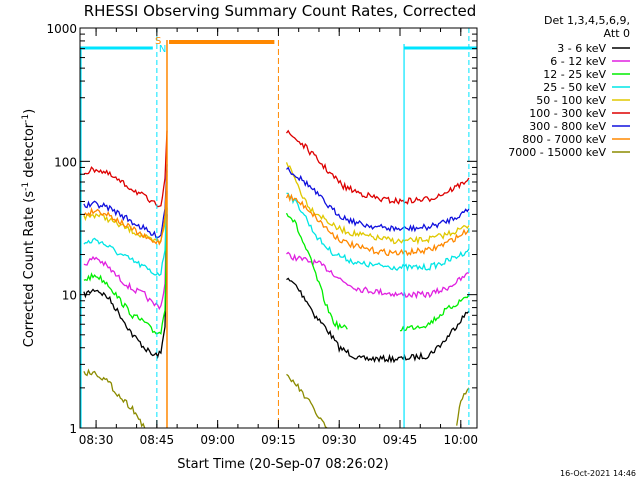  Describe the element at coordinates (61, 29) in the screenshot. I see `y-tick-label-3: 1000` at that location.